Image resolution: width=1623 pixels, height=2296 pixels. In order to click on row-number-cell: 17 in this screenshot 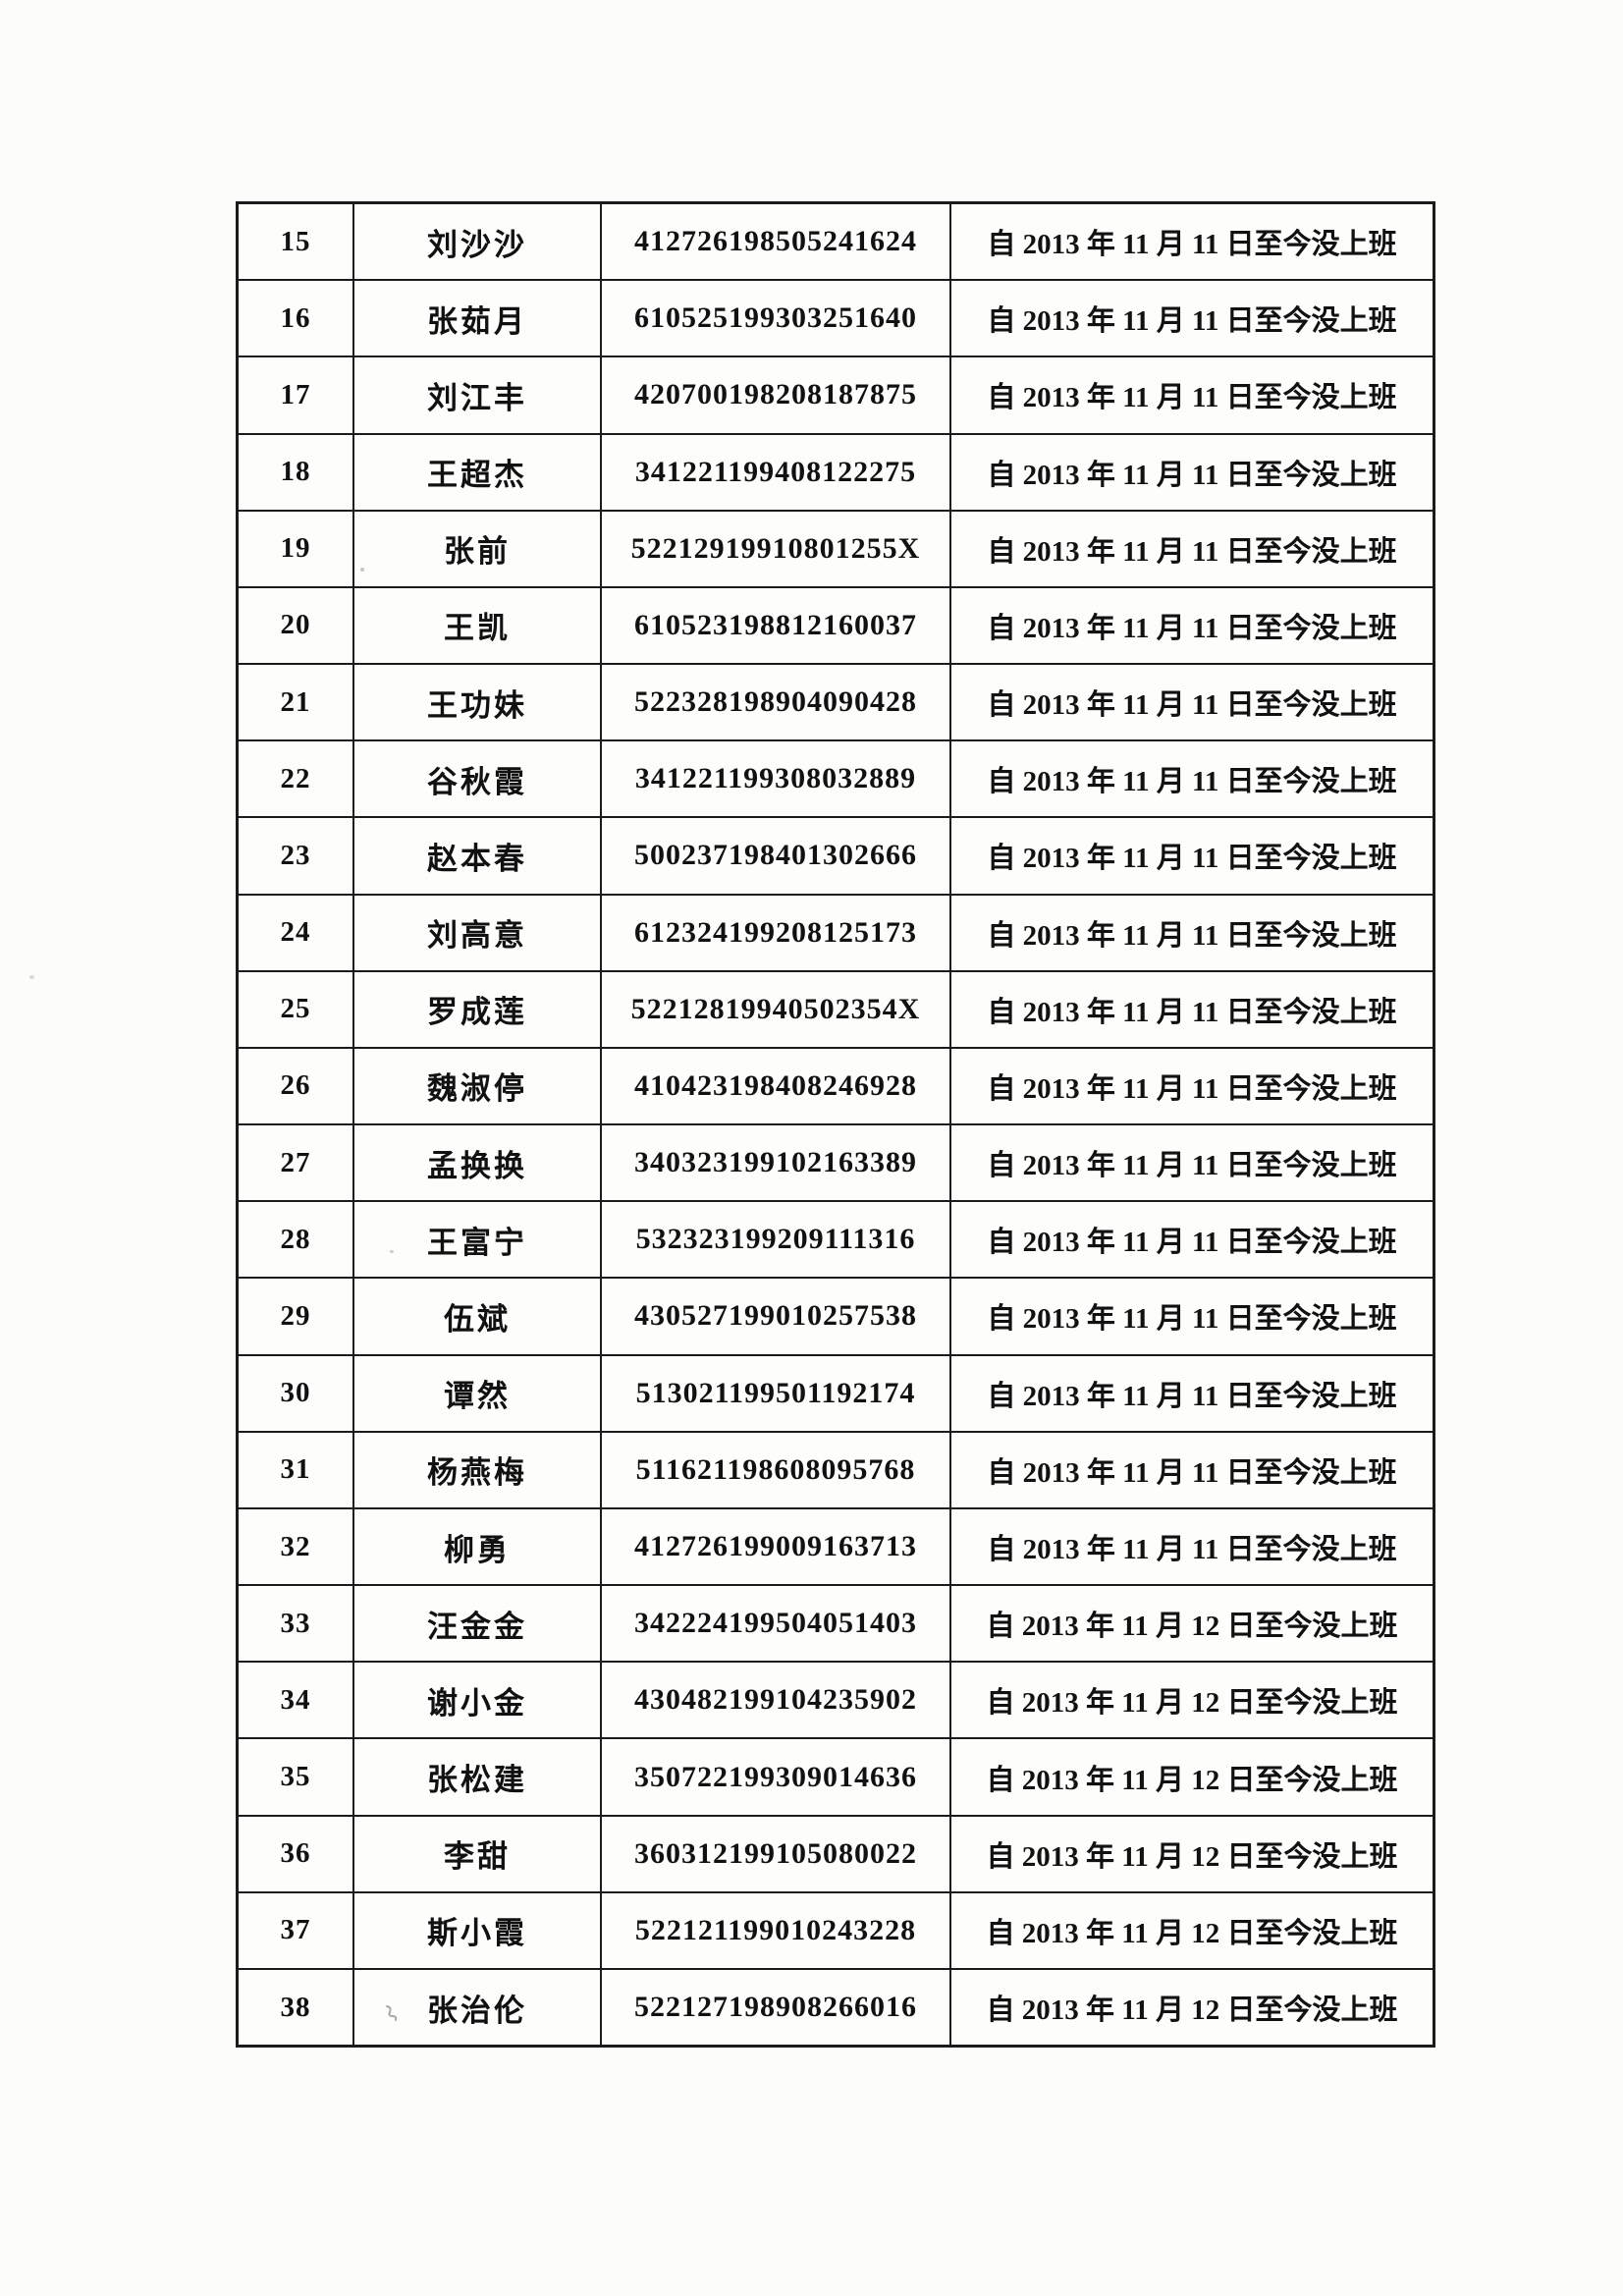, I will do `click(296, 395)`.